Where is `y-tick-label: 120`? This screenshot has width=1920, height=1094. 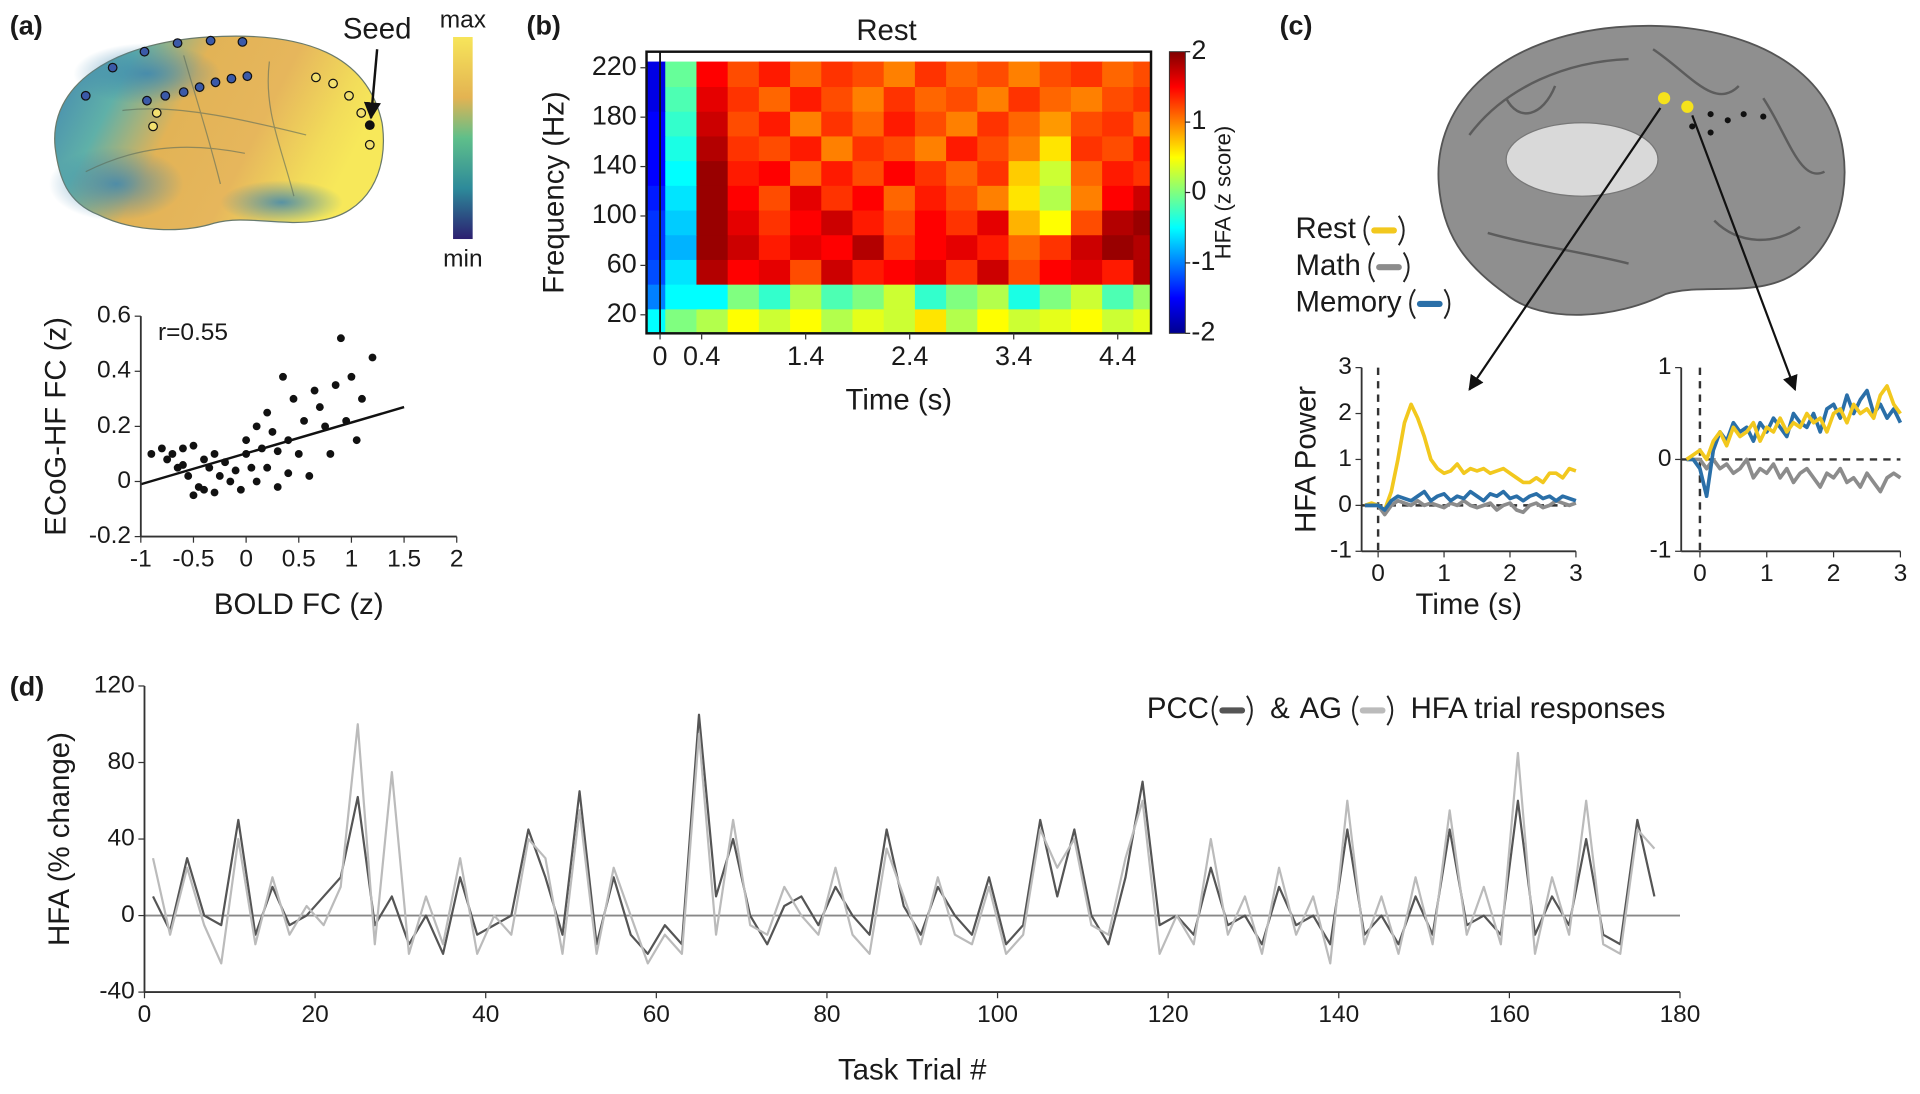
y-tick-label: 120 is located at coordinates (114, 684).